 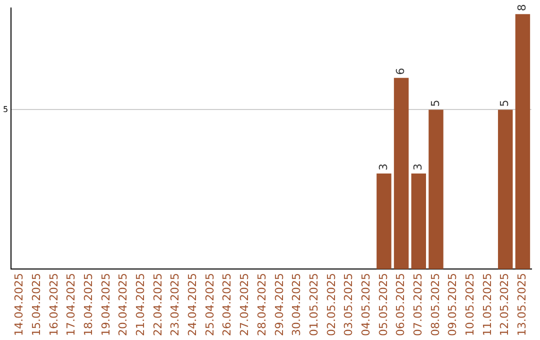 What do you see at coordinates (349, 304) in the screenshot?
I see `x-tick-label: 03.05.2025` at bounding box center [349, 304].